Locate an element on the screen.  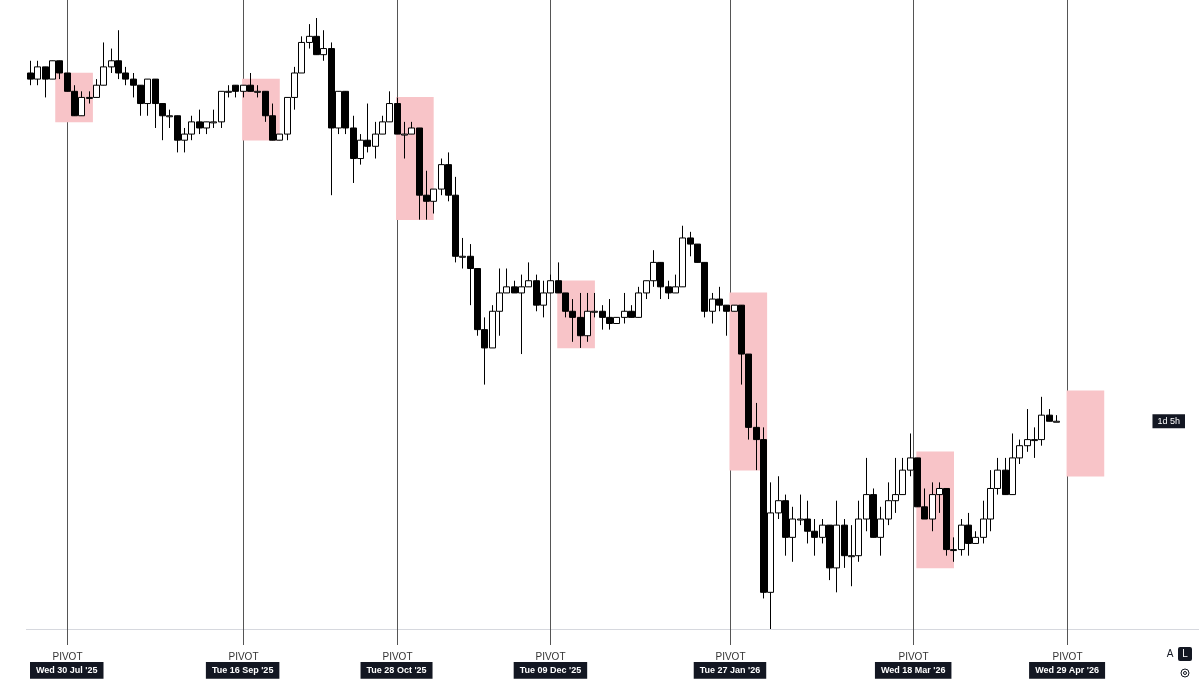
x-tick-label: Tue 16 Sep '25 is located at coordinates (242, 669).